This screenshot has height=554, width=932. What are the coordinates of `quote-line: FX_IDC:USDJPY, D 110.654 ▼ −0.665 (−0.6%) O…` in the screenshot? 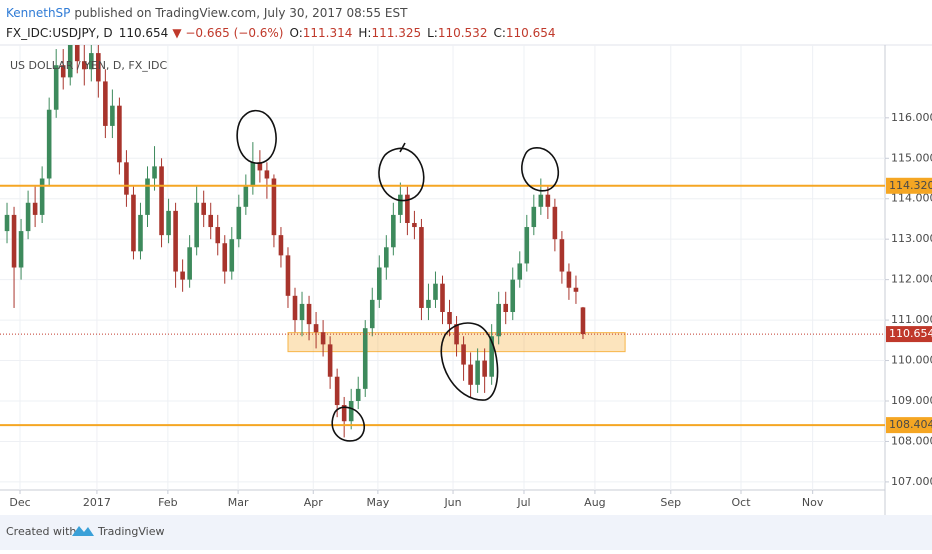 It's located at (281, 33).